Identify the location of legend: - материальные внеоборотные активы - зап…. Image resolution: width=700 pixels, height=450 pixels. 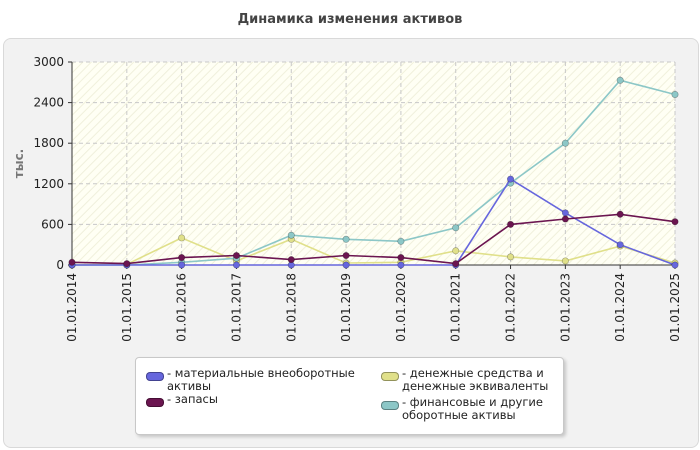
(349, 396).